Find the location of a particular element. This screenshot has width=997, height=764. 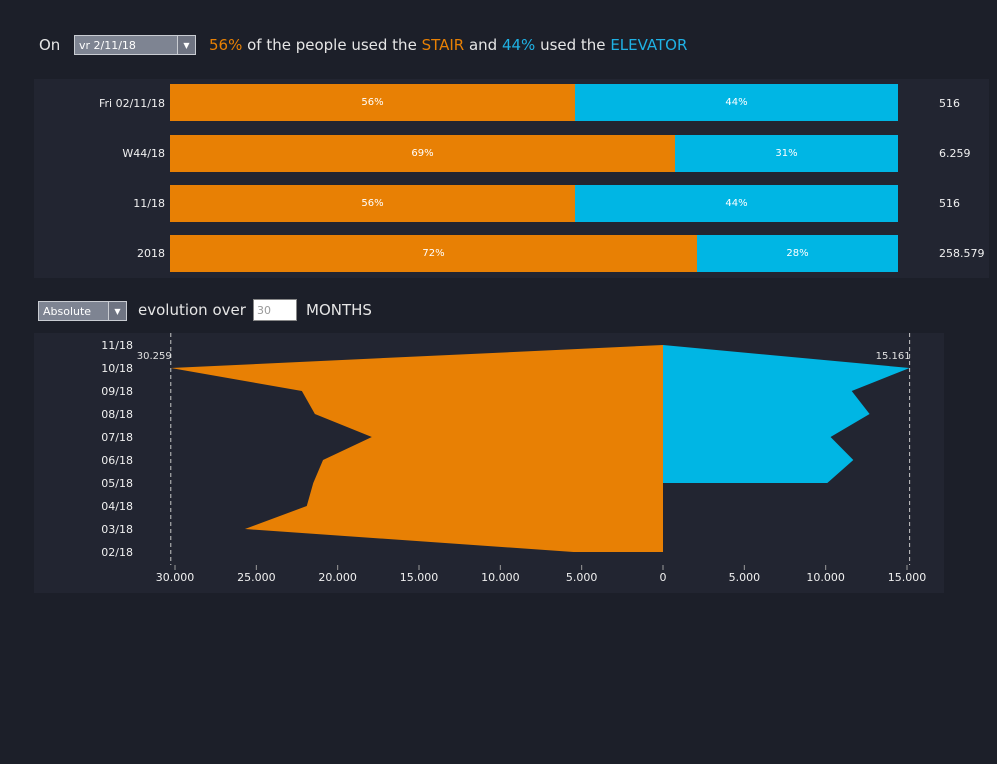

mode-selector: Absolute ▼ is located at coordinates (82, 311).